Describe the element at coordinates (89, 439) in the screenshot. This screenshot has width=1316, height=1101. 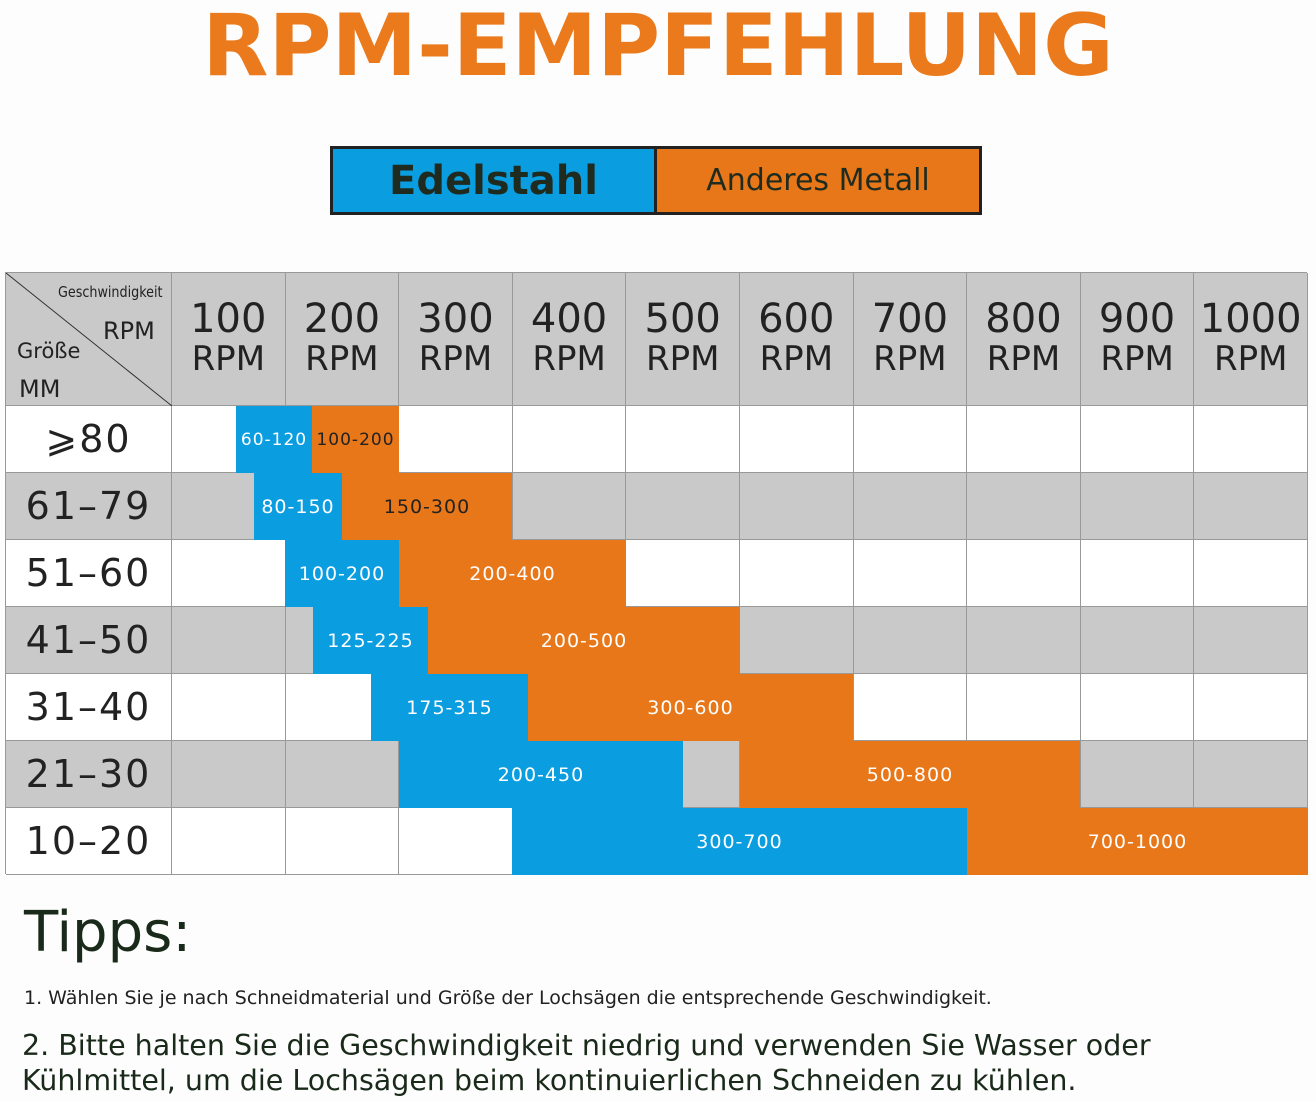
I see `row-size: ⩾80` at that location.